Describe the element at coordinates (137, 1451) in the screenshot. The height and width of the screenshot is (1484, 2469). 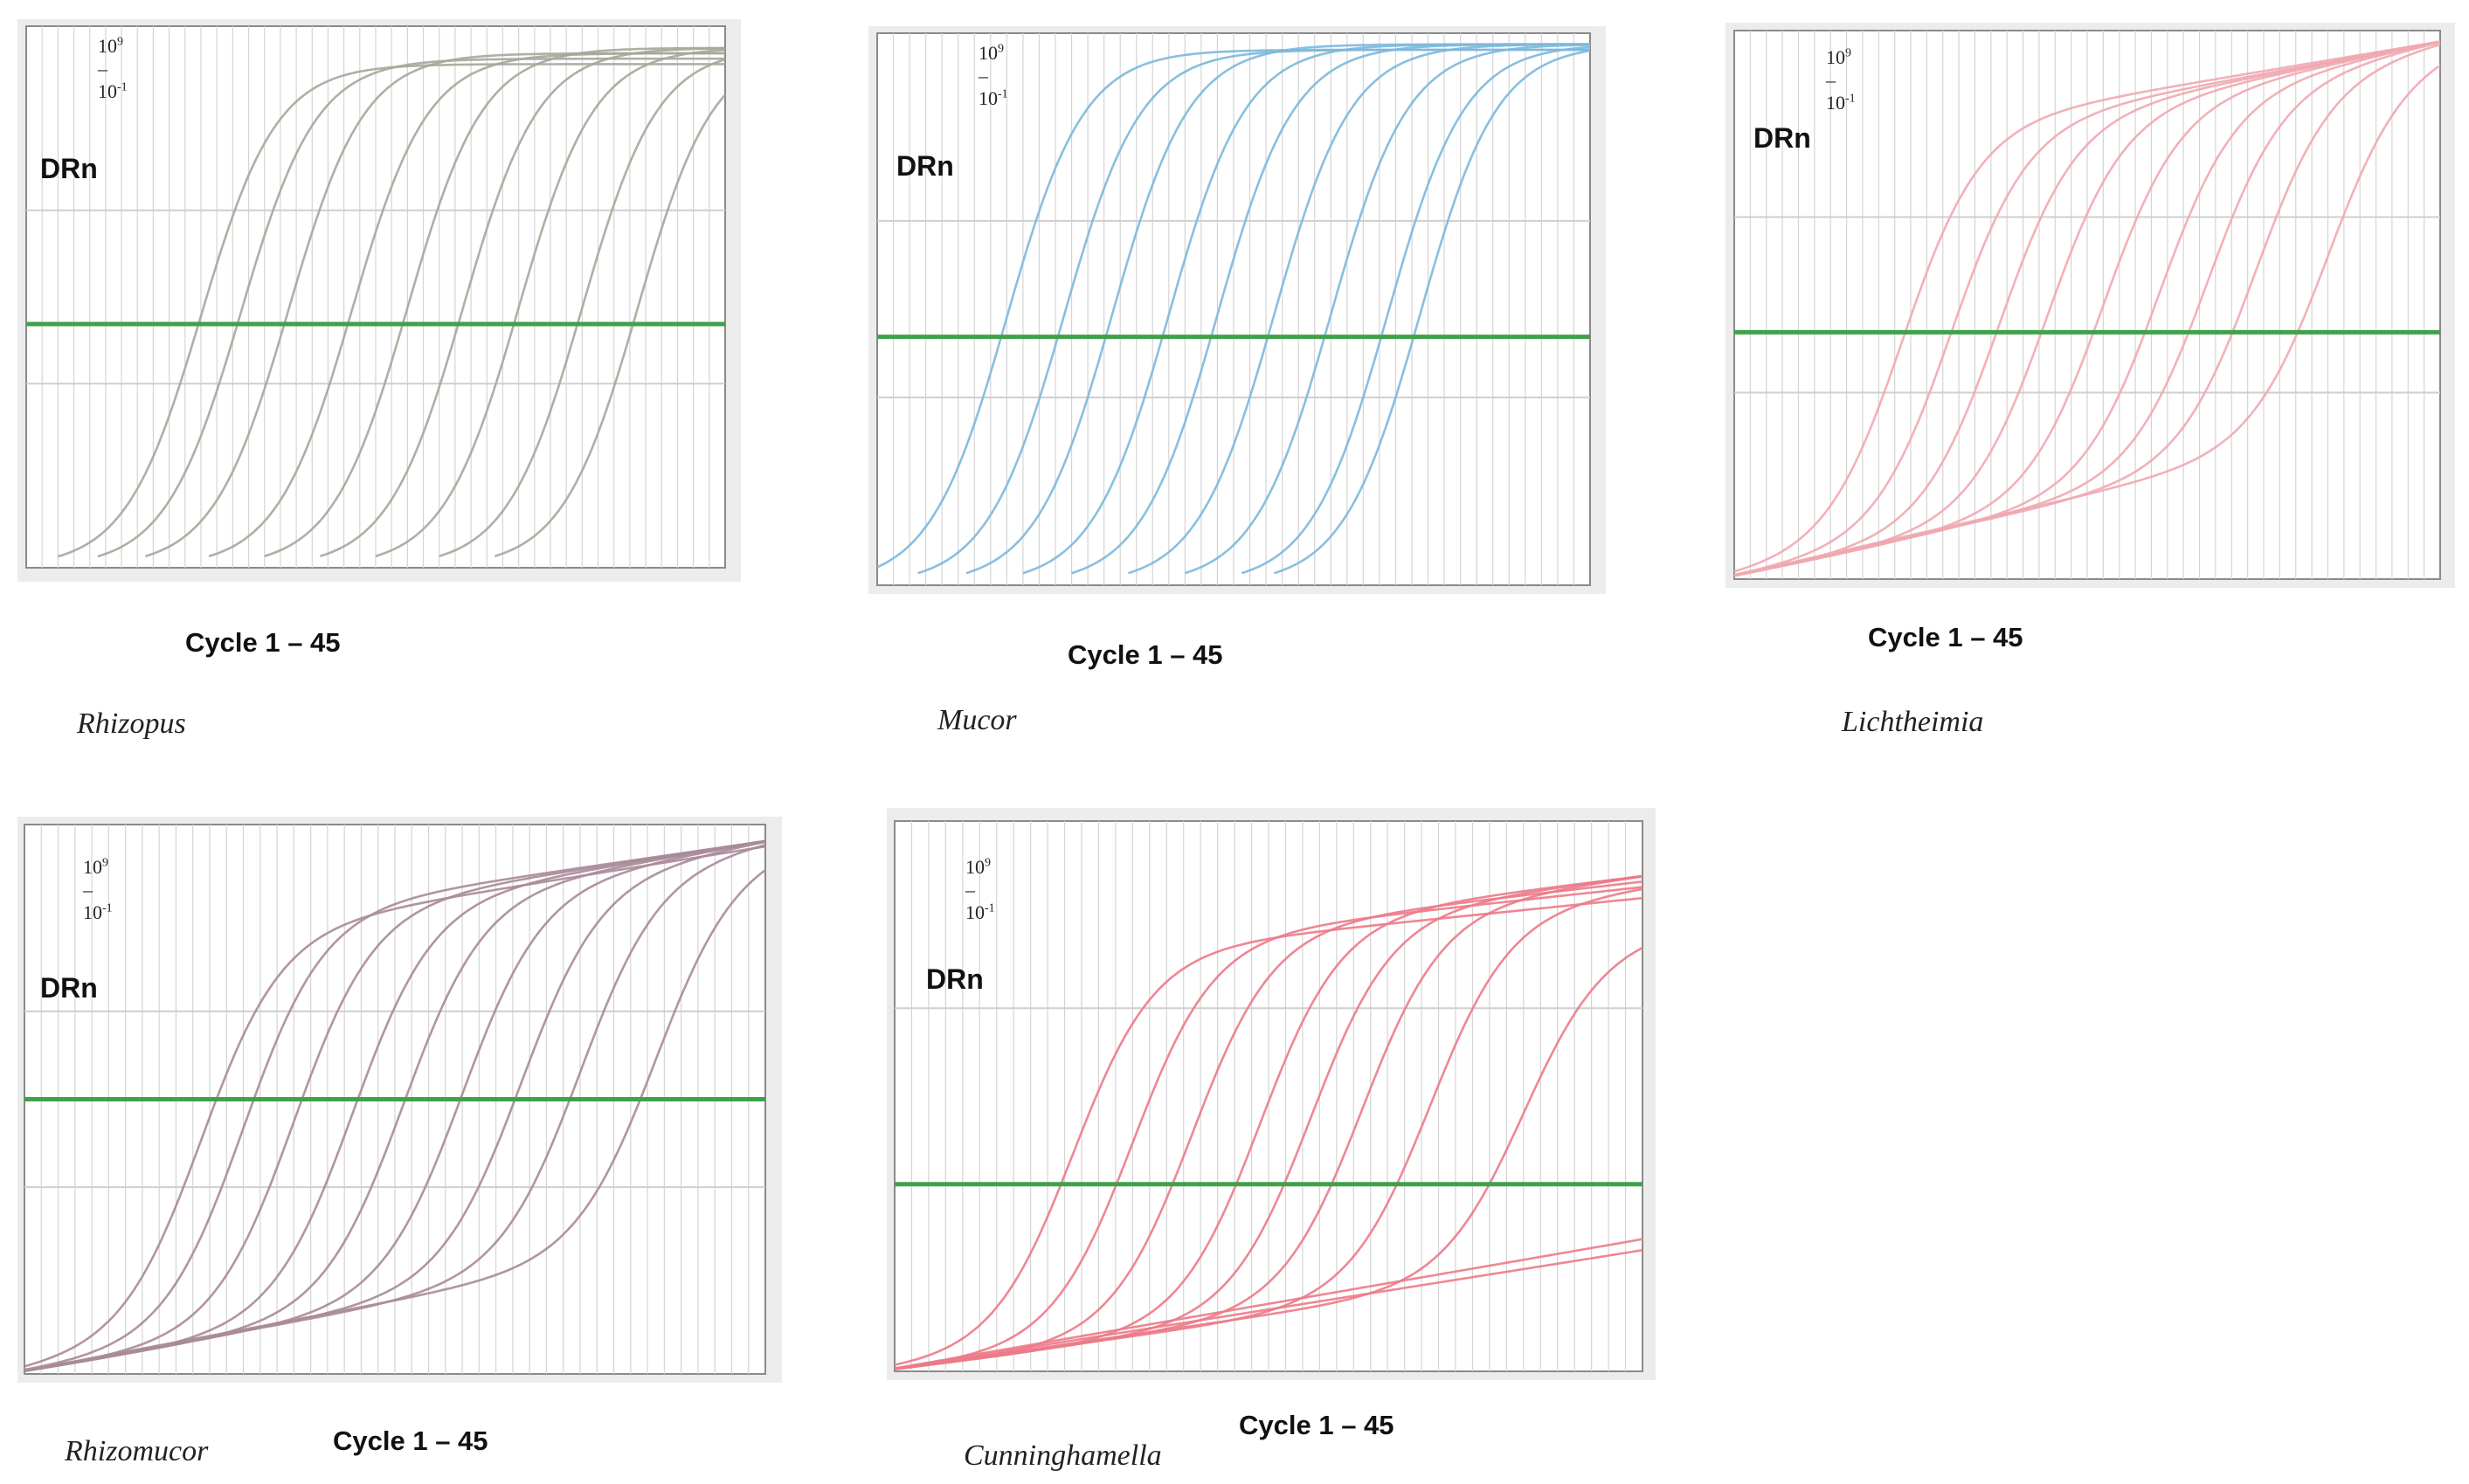
I see `organism-label: Rhizomucor` at that location.